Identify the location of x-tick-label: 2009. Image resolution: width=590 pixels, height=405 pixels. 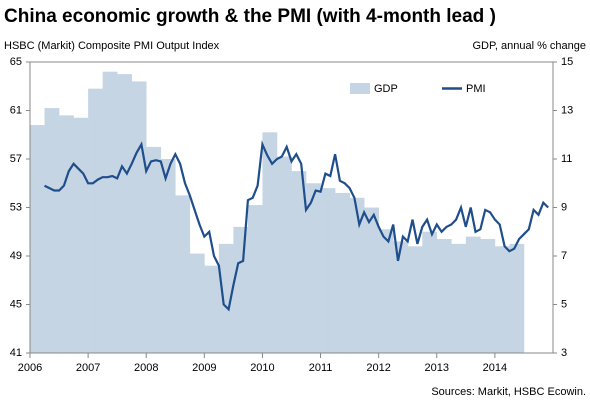
(204, 368).